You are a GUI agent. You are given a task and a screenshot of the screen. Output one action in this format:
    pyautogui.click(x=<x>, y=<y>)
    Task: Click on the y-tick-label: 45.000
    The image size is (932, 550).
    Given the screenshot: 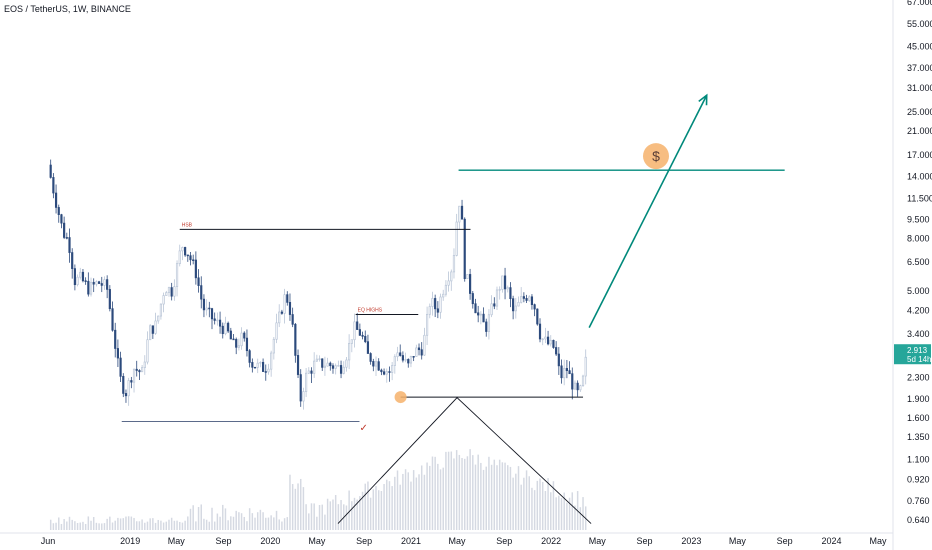 What is the action you would take?
    pyautogui.click(x=919, y=46)
    